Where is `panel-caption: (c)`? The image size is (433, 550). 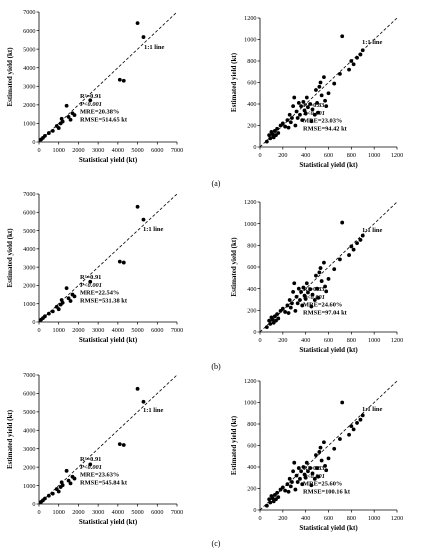 panel-caption: (c) is located at coordinates (216, 543).